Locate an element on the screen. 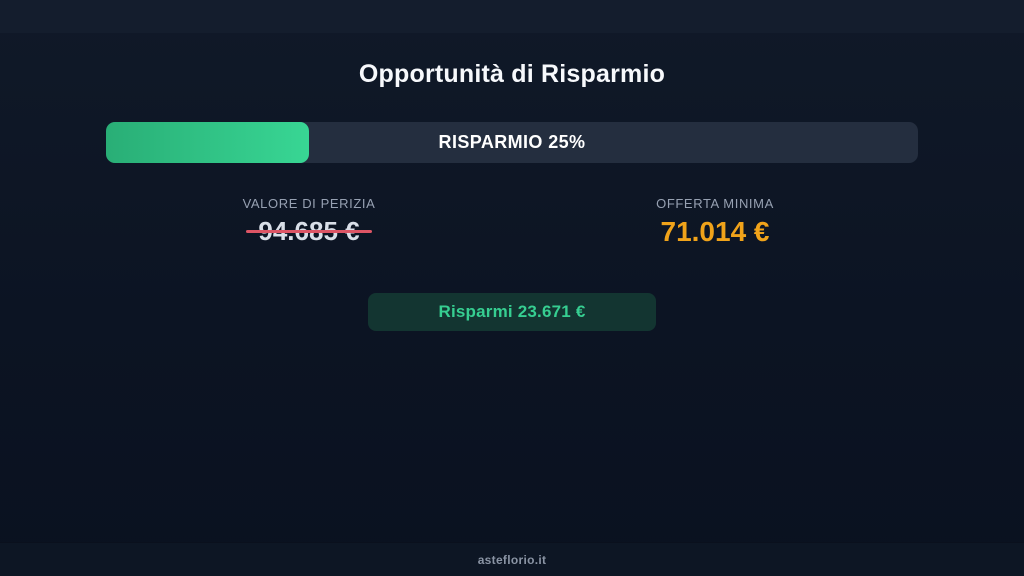 This screenshot has height=576, width=1024. progress-label: RISPARMIO 25% is located at coordinates (512, 142).